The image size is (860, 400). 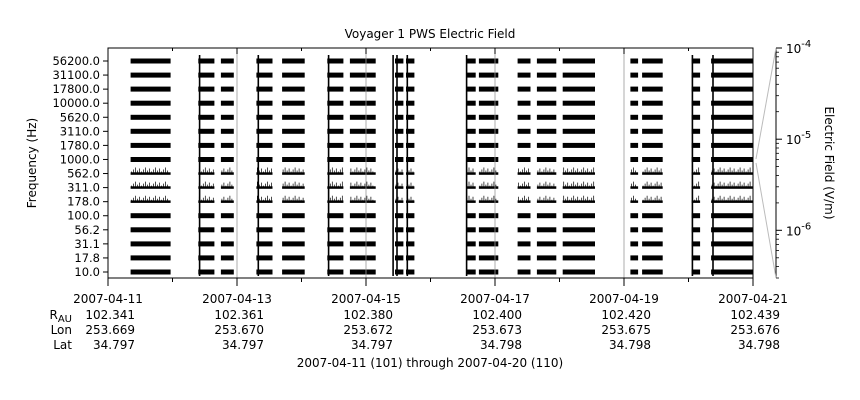 What do you see at coordinates (441, 230) in the screenshot?
I see `channel-row-56.2` at bounding box center [441, 230].